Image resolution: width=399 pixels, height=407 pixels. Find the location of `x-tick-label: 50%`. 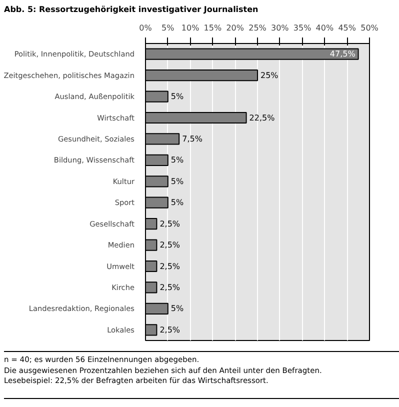

x-tick-label: 50% is located at coordinates (369, 28).